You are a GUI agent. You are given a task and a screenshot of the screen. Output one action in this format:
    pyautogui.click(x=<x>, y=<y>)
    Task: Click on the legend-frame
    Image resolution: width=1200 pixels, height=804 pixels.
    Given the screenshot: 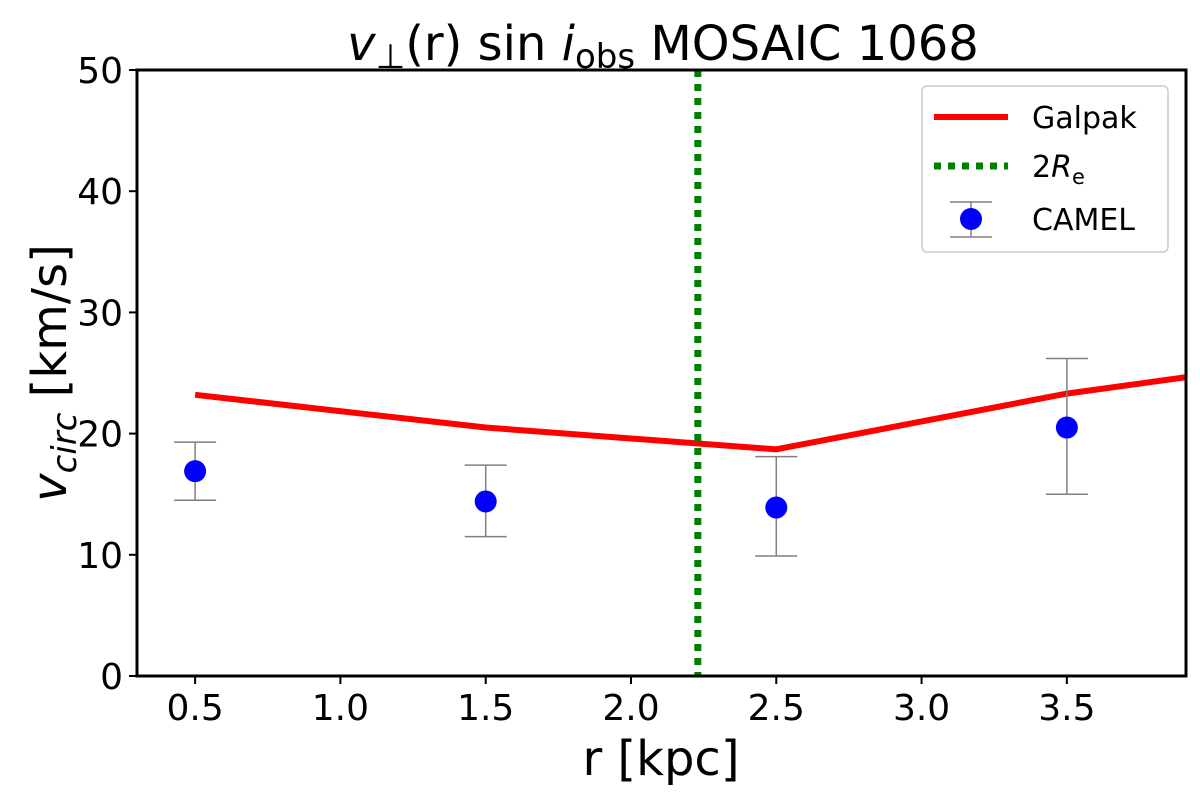 What is the action you would take?
    pyautogui.click(x=1045, y=169)
    